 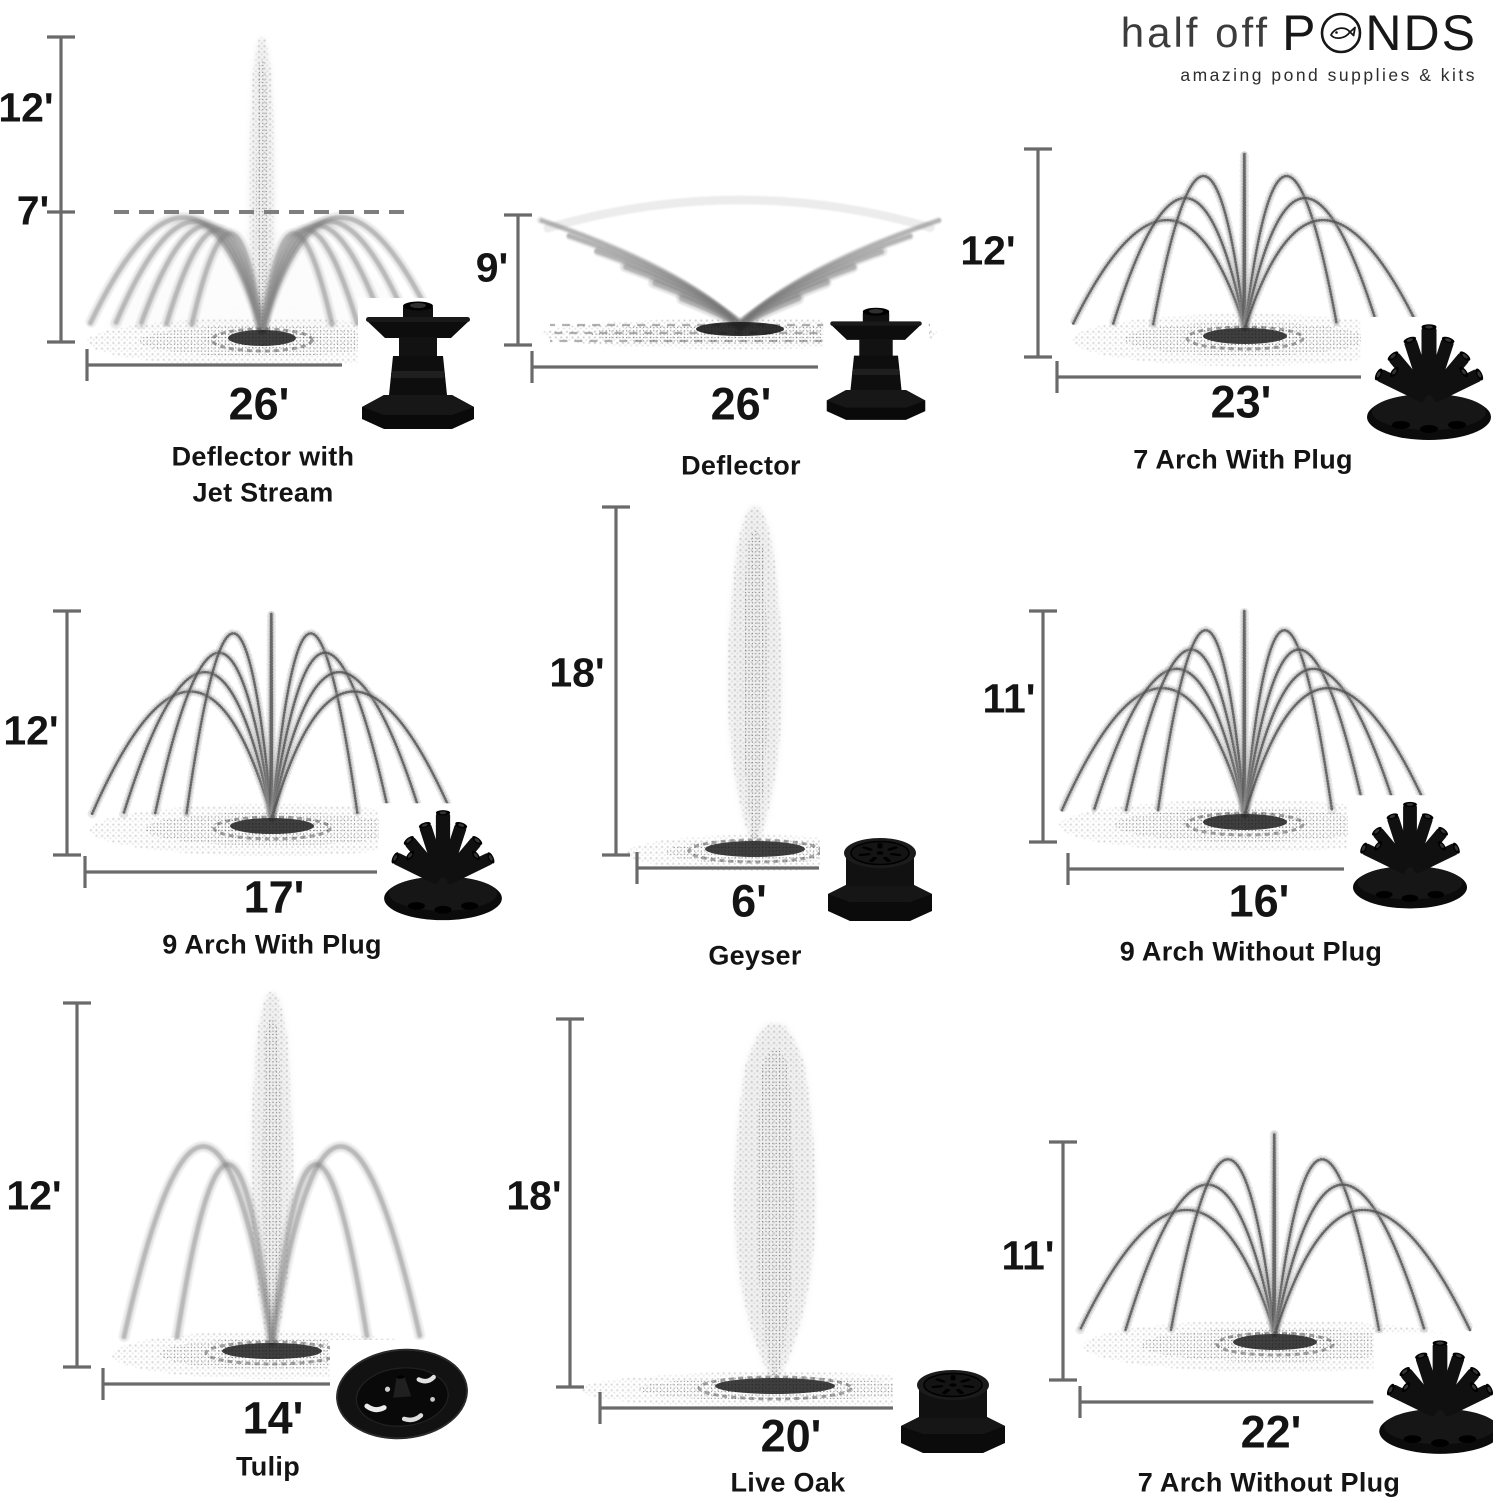 I want to click on spray-deflector-with-jet-stream, so click(x=262, y=201).